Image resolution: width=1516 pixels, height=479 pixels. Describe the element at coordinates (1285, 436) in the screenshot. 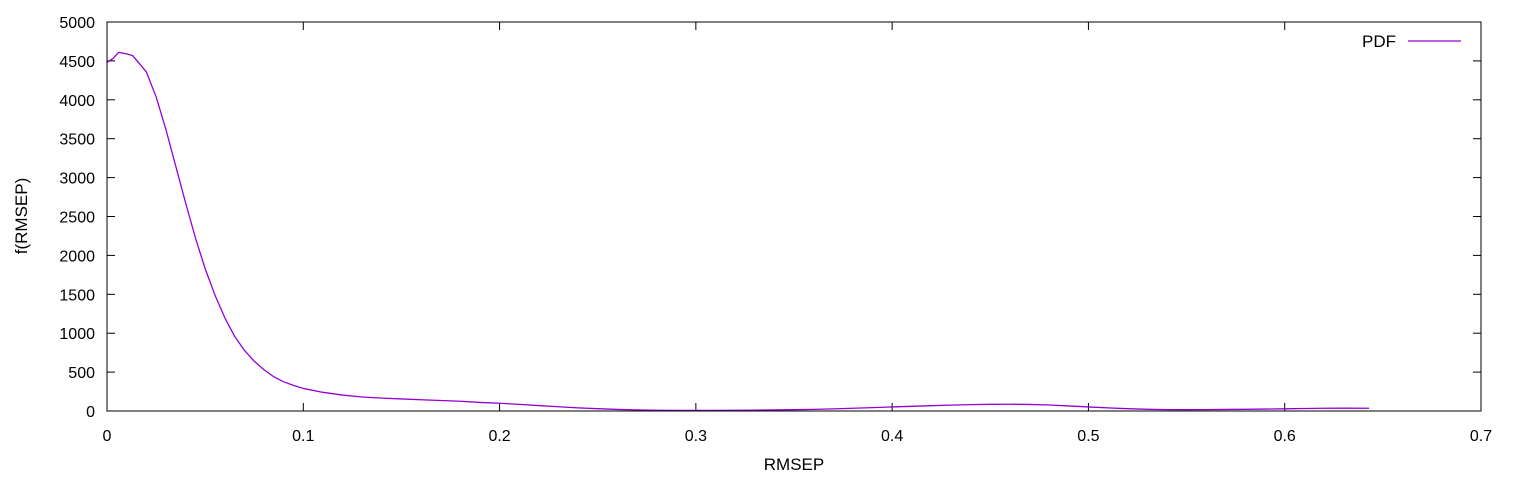

I see `x-tick-label: 0.6` at that location.